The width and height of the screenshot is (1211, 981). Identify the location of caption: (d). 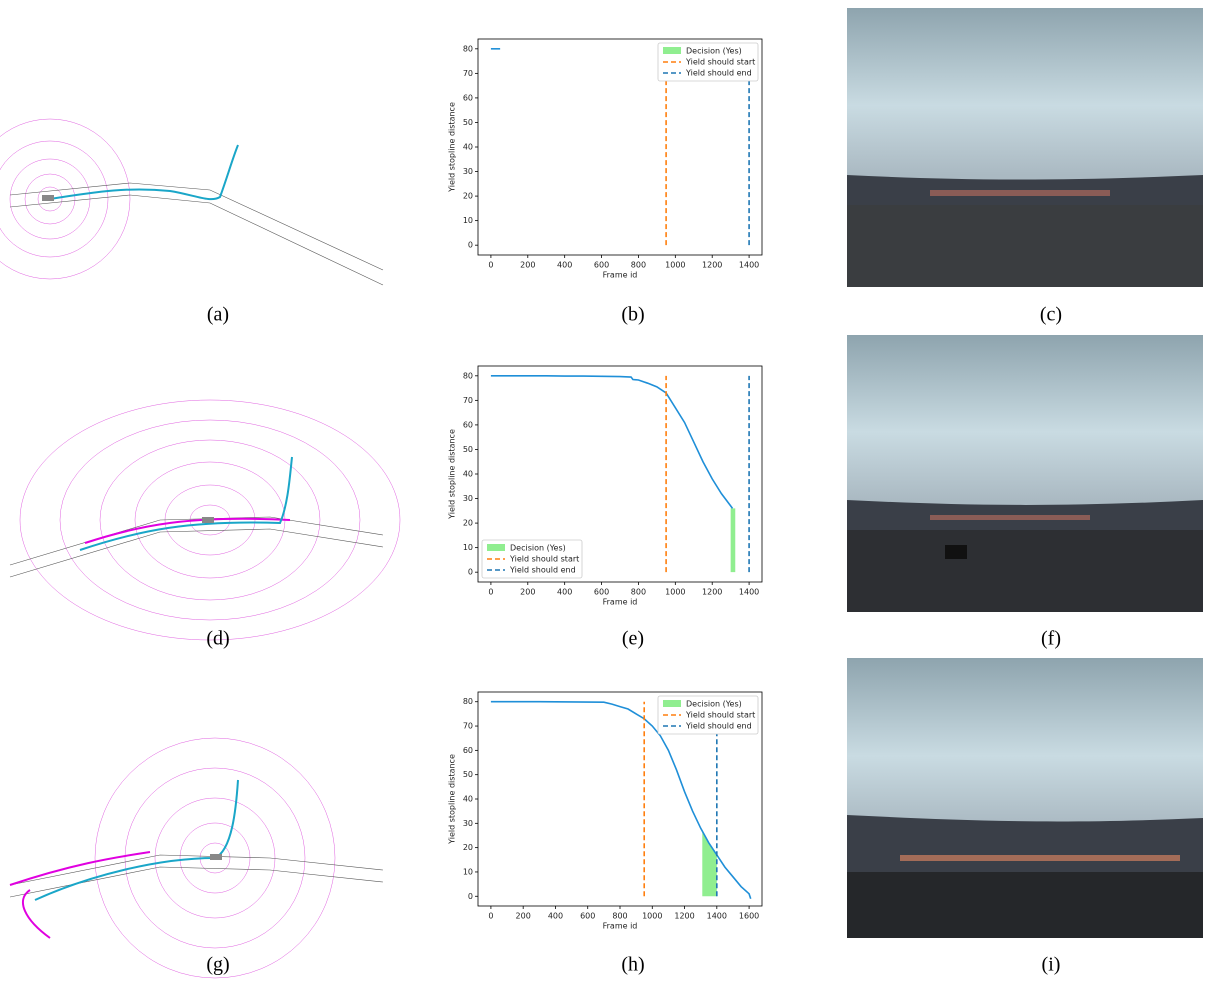
(217, 639).